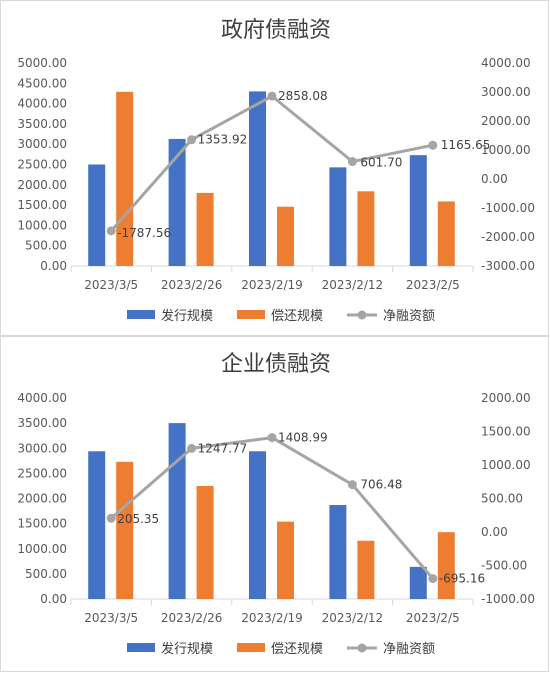 The image size is (550, 673). Describe the element at coordinates (272, 508) in the screenshot. I see `net-financing-line` at that location.